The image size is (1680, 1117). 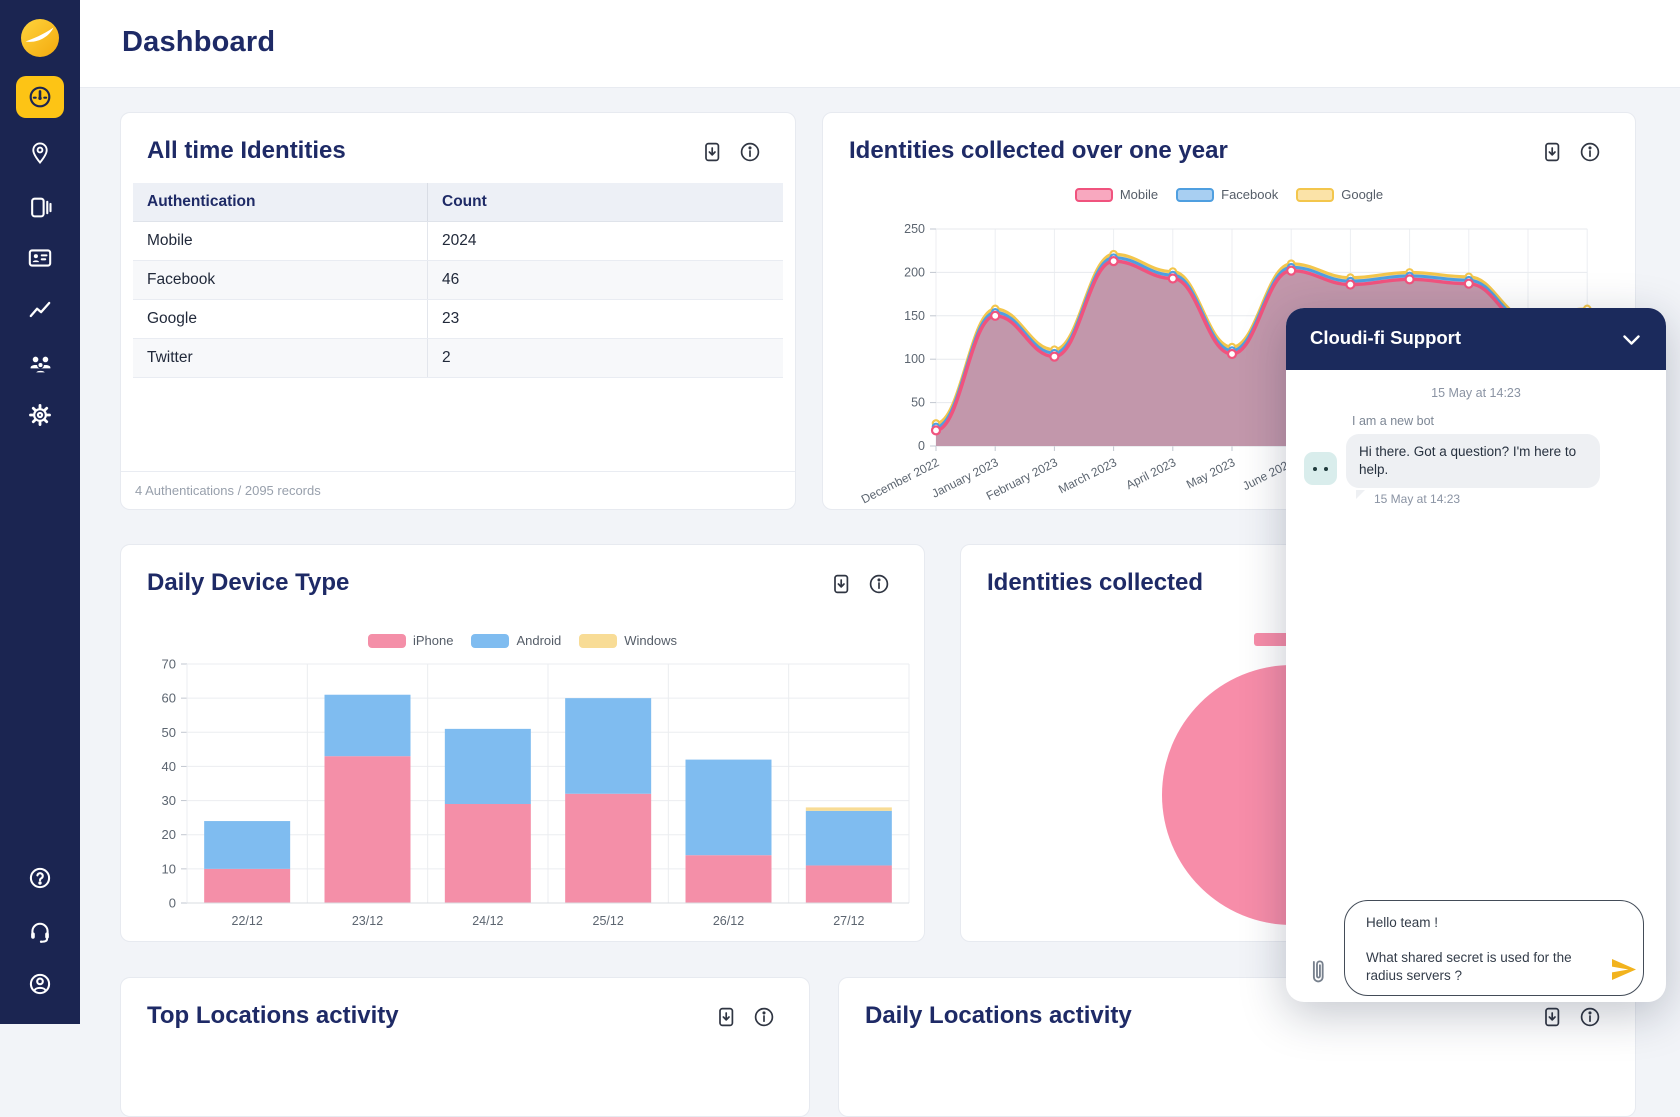 What do you see at coordinates (40, 38) in the screenshot?
I see `cloudi-fi-logo` at bounding box center [40, 38].